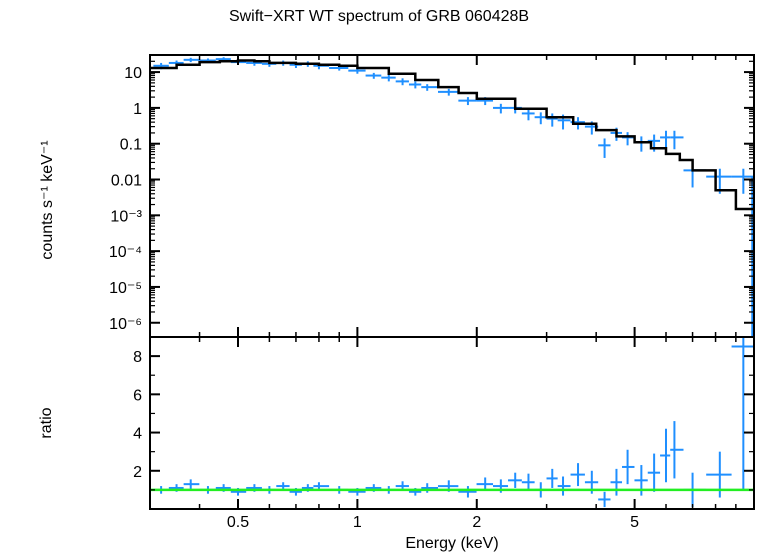  I want to click on y-tick-label: 0.1, so click(131, 145).